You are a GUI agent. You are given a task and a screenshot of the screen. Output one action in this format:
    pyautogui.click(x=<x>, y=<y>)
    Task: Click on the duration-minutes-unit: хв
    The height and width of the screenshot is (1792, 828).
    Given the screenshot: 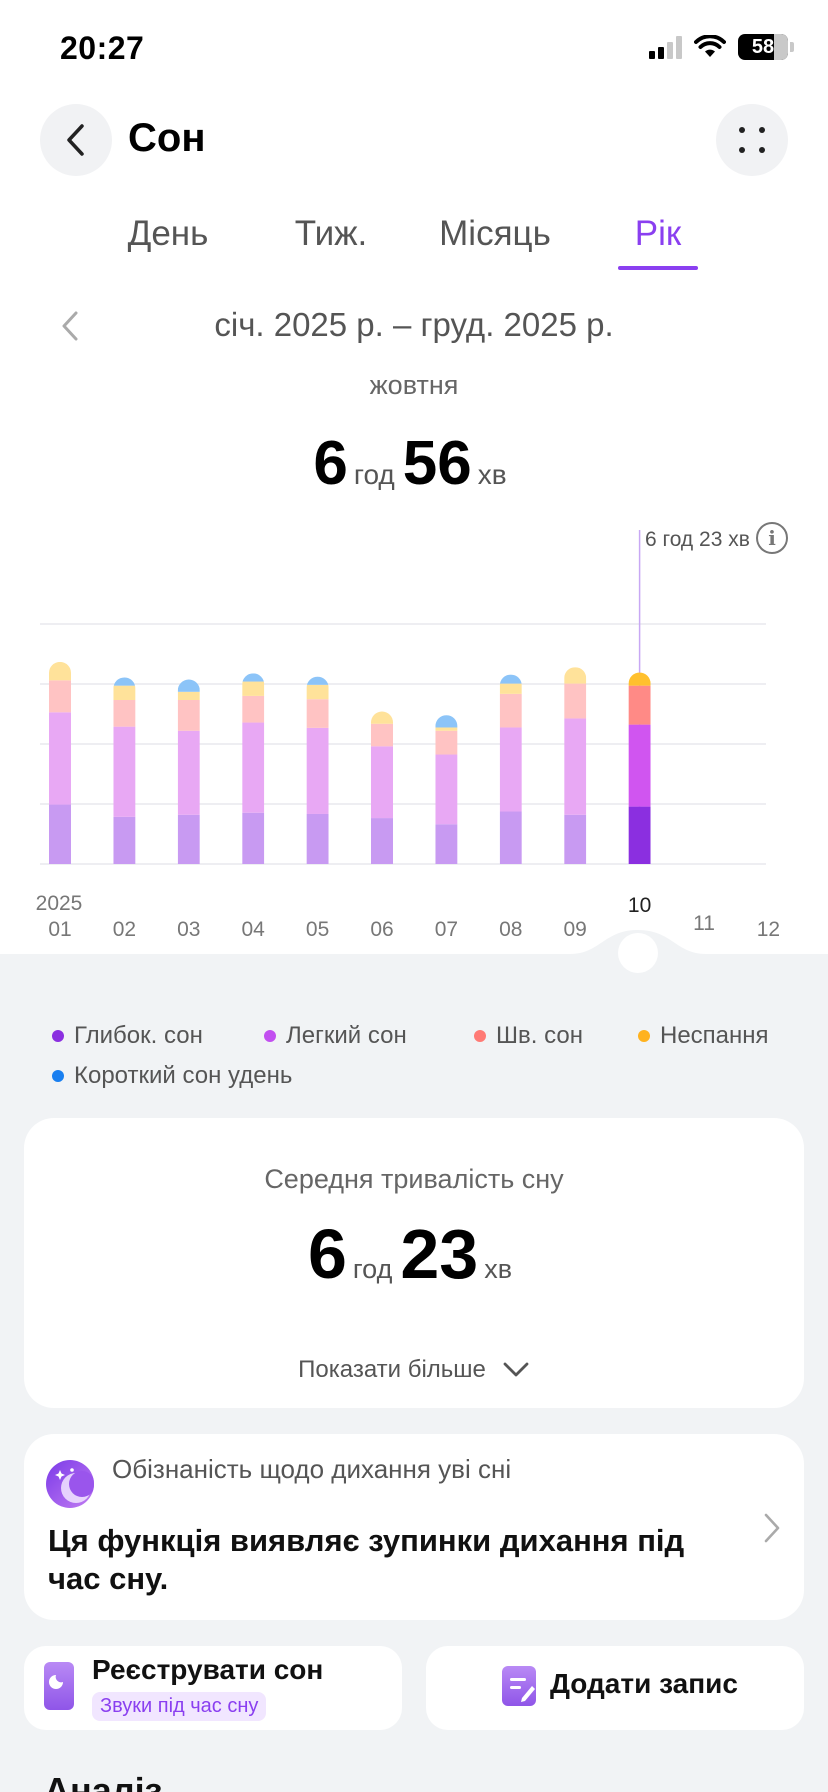 What is the action you would take?
    pyautogui.click(x=492, y=474)
    